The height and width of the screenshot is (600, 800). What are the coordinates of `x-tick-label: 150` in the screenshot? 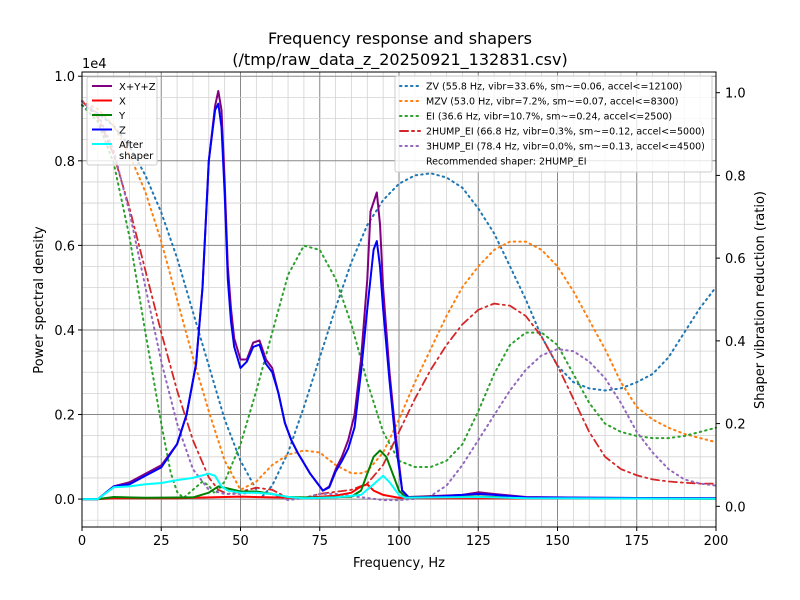 It's located at (557, 541).